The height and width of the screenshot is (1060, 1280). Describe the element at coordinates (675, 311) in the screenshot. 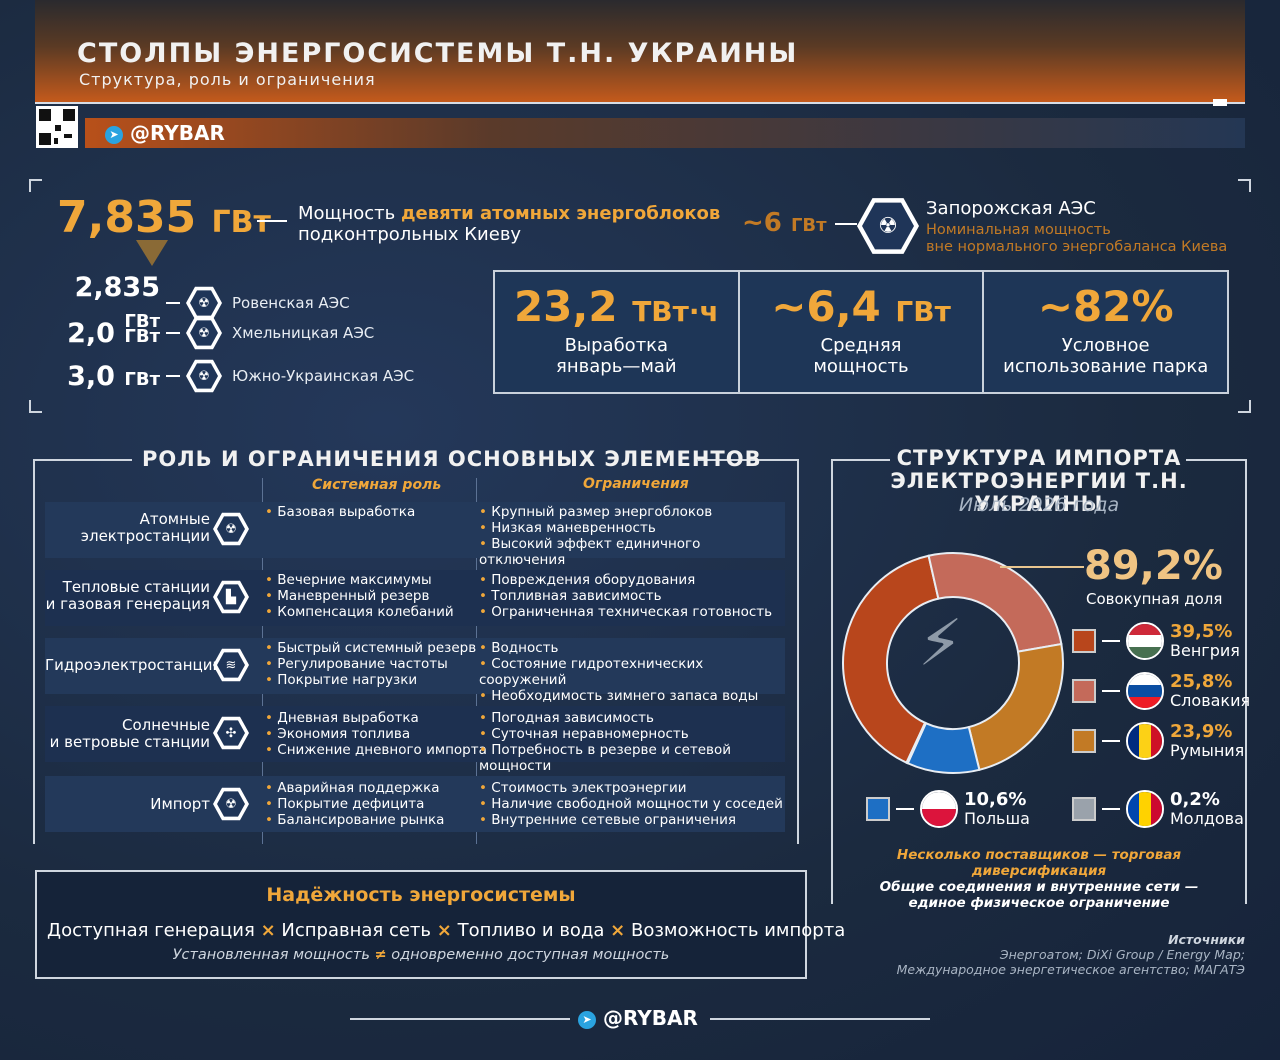

I see `stat-unit: ТВт·ч` at that location.